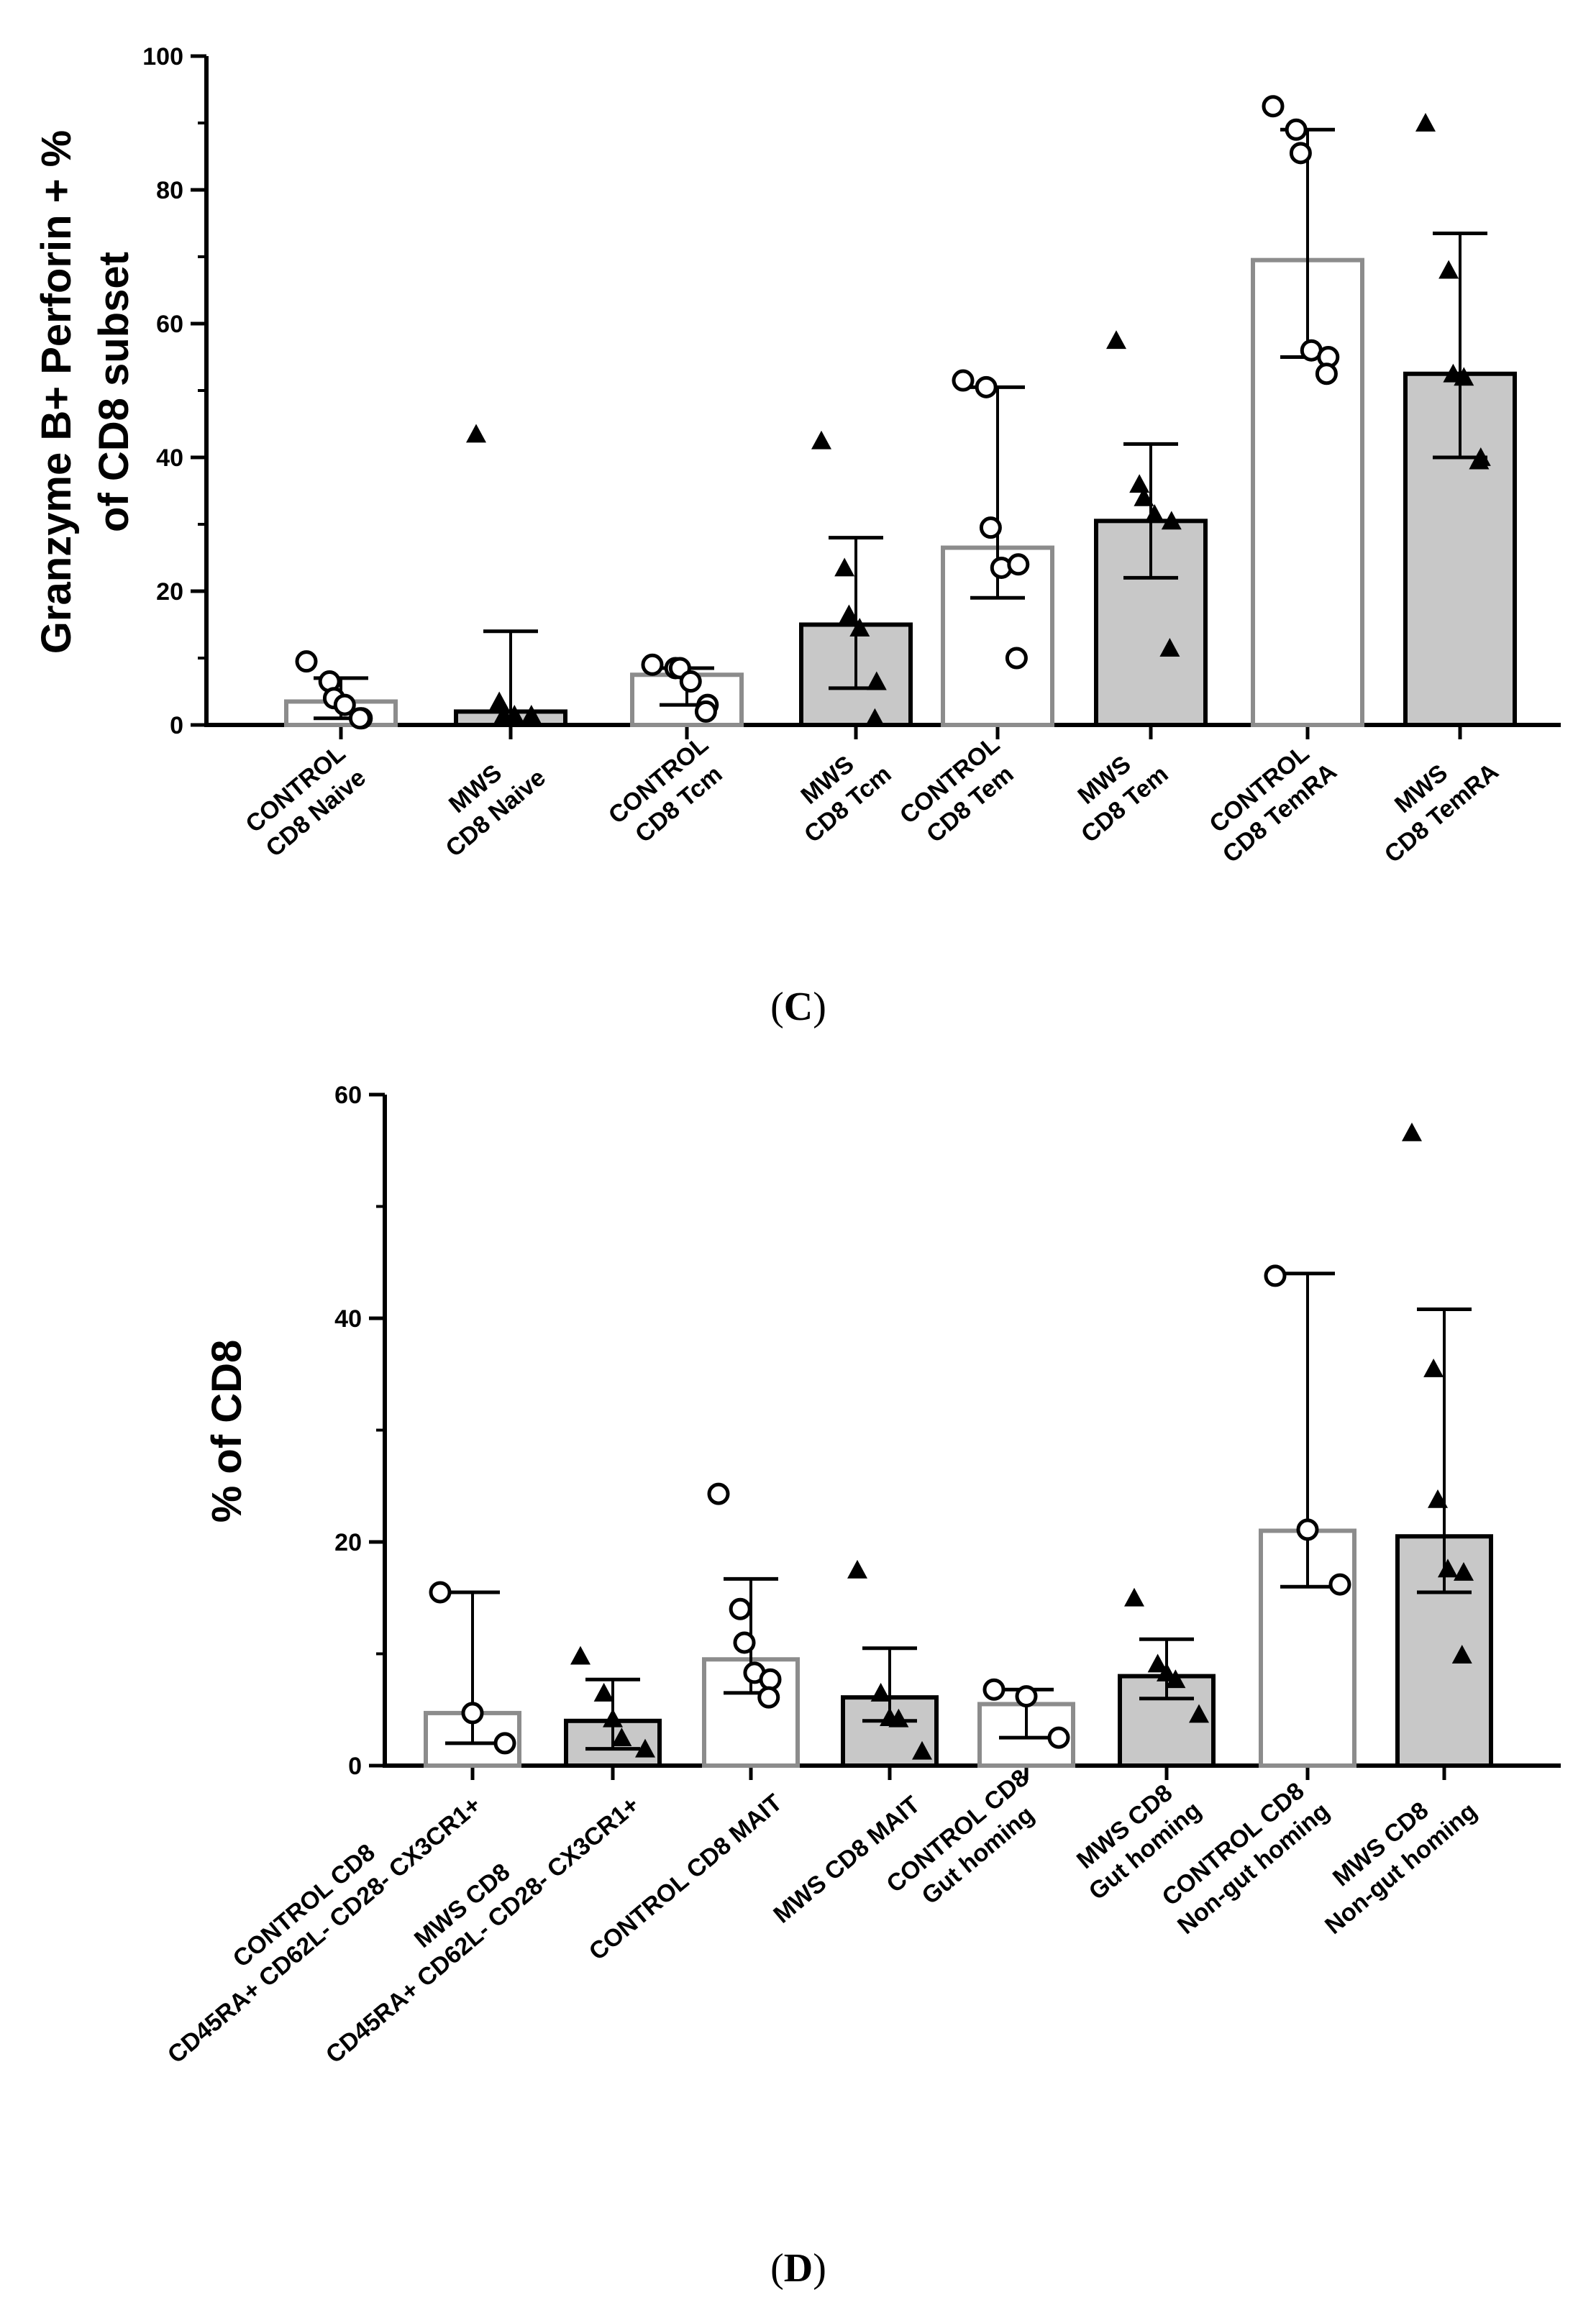 Image resolution: width=1596 pixels, height=2323 pixels. I want to click on panel-d-label: (D), so click(798, 2268).